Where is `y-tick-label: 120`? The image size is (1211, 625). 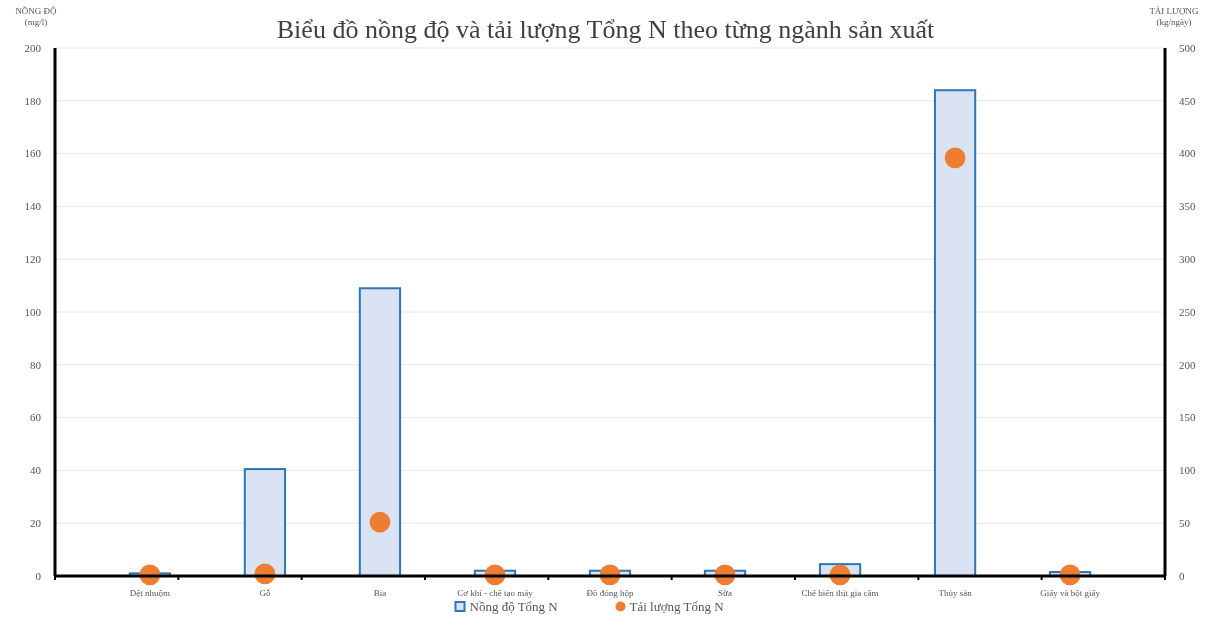
y-tick-label: 120 is located at coordinates (33, 259).